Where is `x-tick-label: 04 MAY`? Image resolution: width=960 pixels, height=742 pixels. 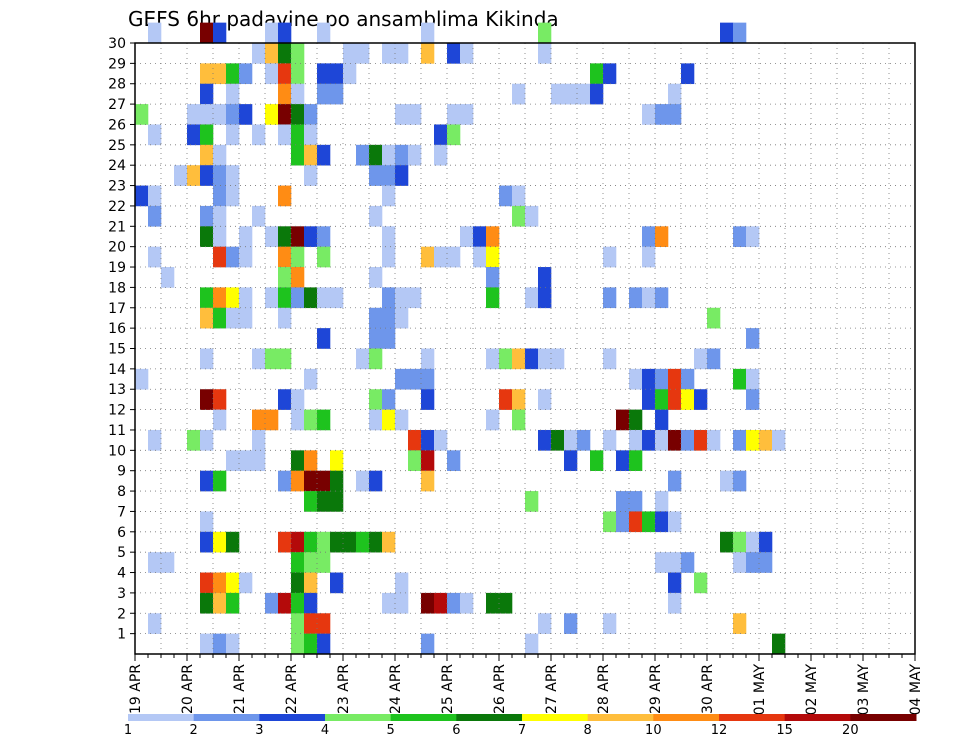 x-tick-label: 04 MAY is located at coordinates (916, 690).